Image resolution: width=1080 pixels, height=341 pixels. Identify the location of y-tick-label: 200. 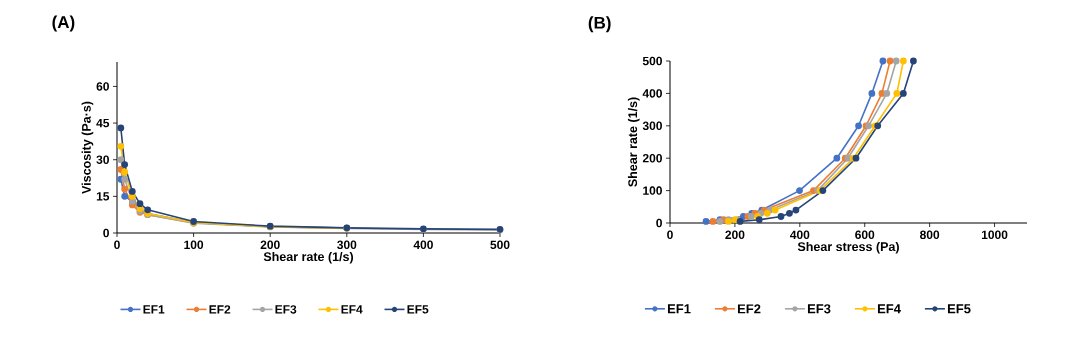
(652, 158).